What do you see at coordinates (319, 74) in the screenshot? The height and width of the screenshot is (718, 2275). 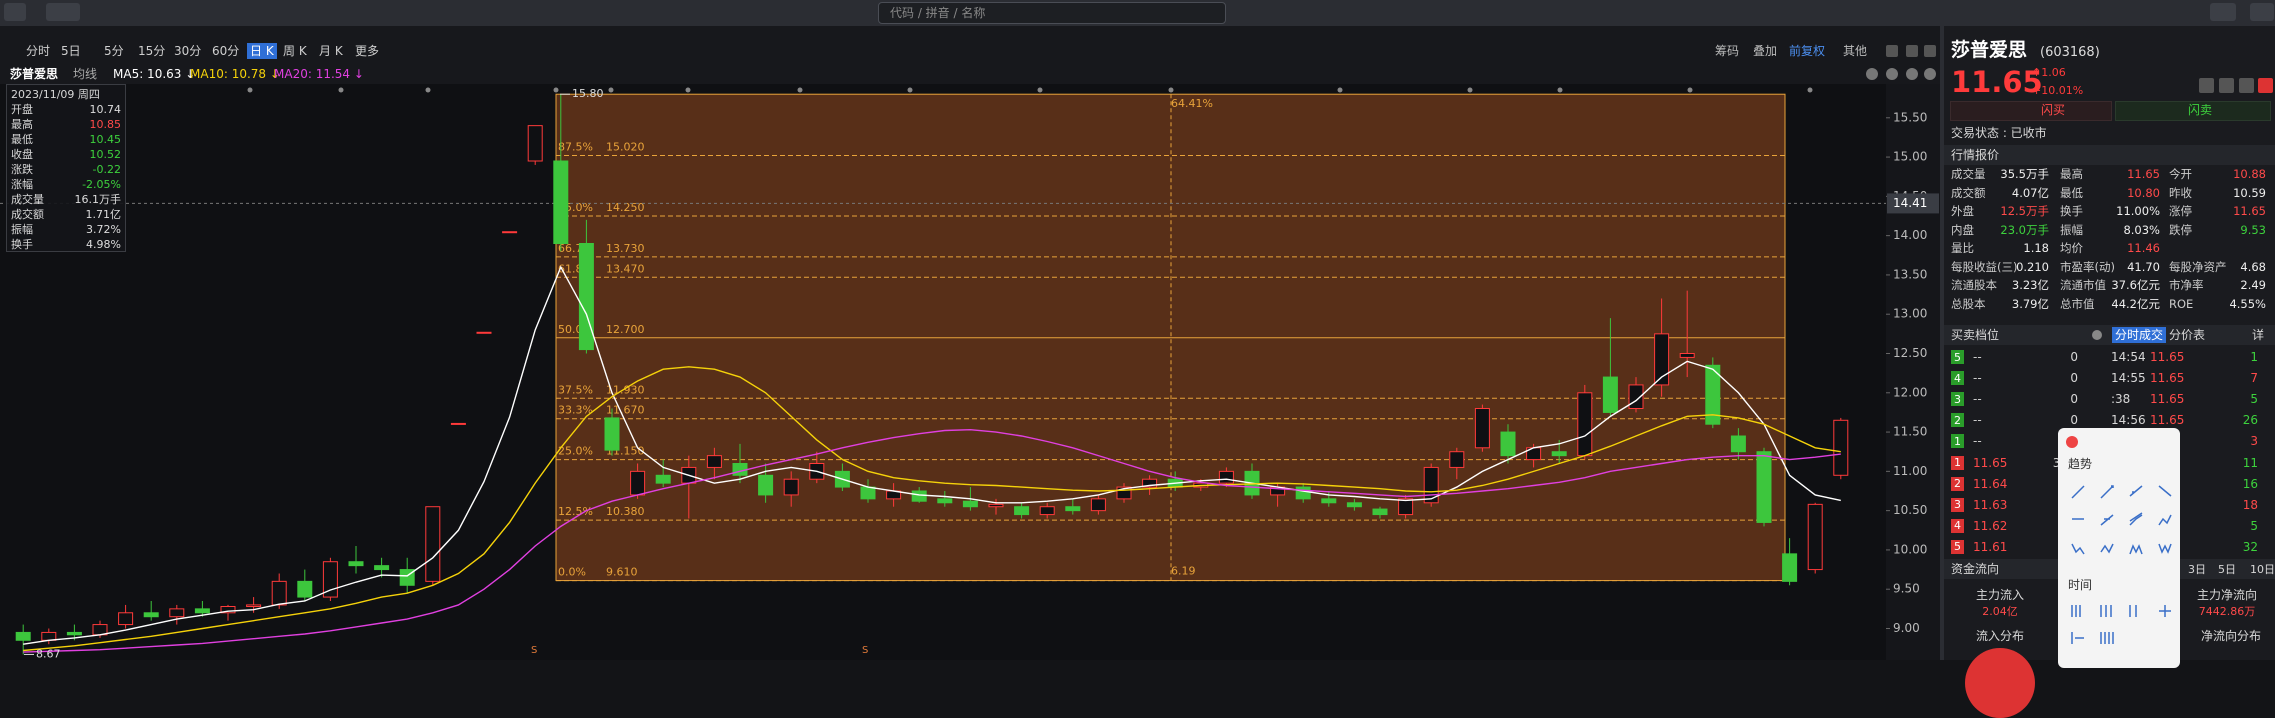 I see `ma-legend: MA20: 11.54 ↓` at bounding box center [319, 74].